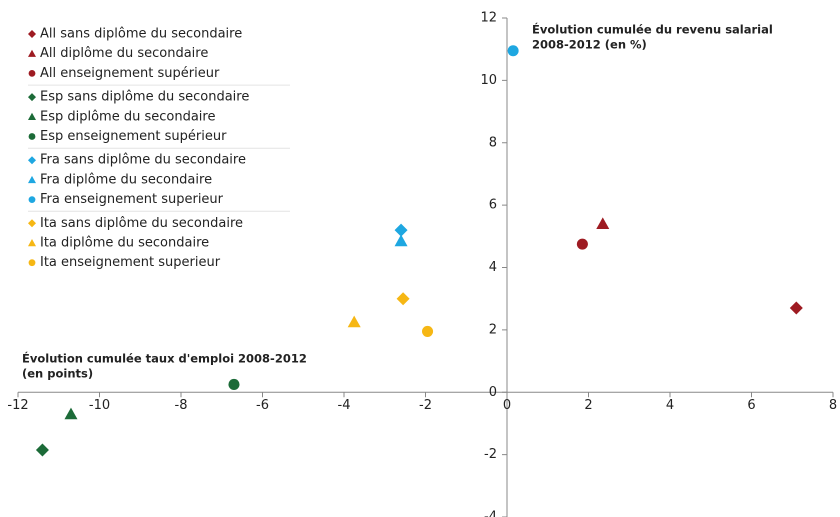  What do you see at coordinates (493, 329) in the screenshot?
I see `y-tick-label: 2` at bounding box center [493, 329].